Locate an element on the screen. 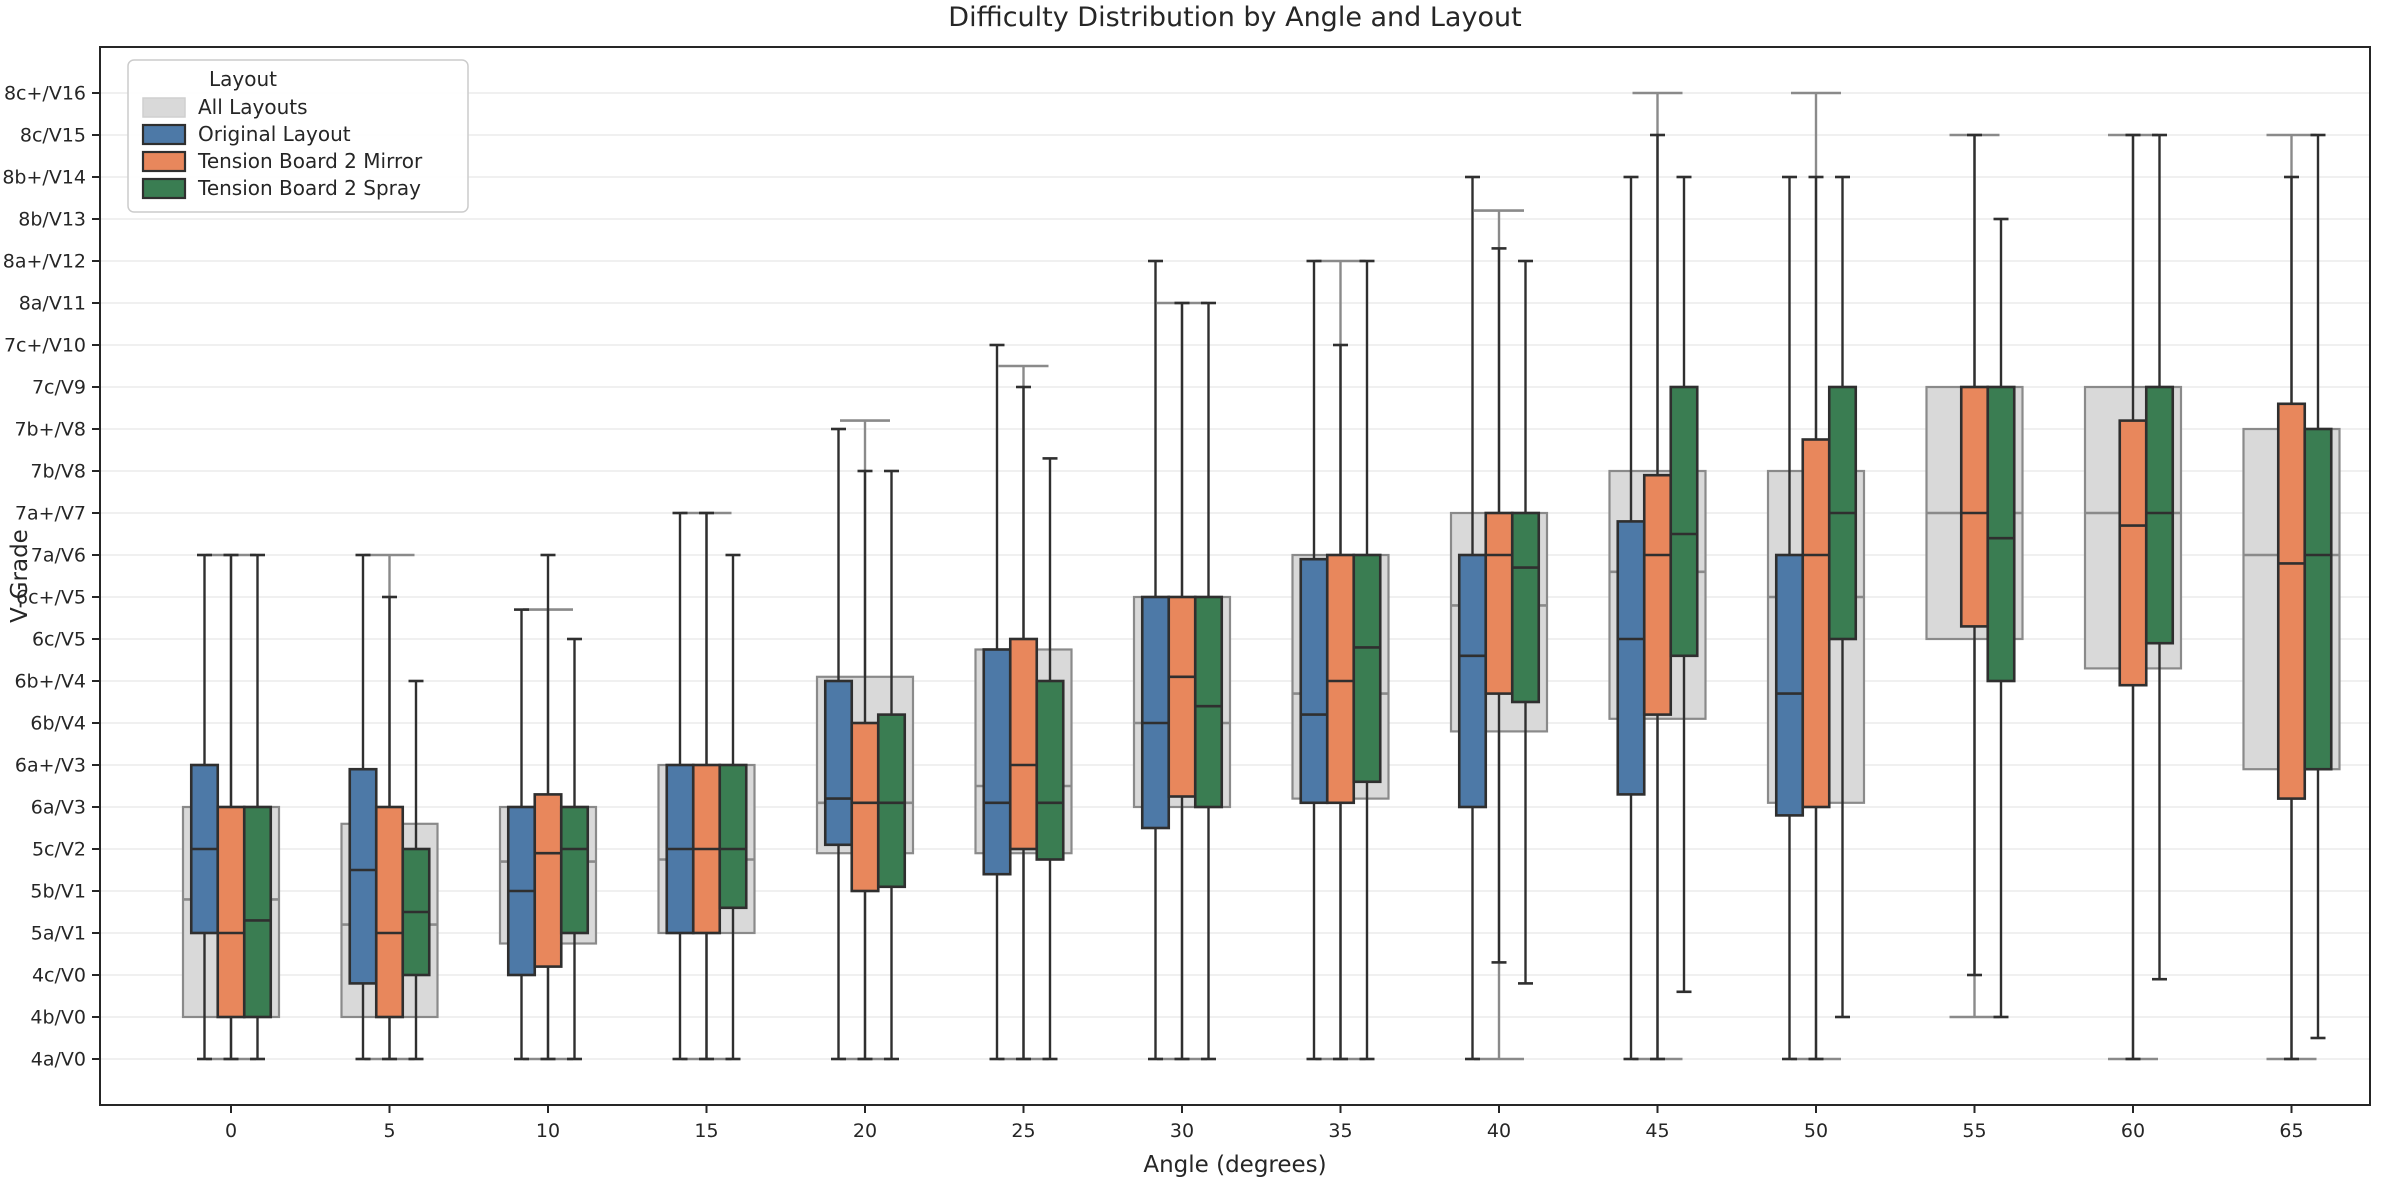  box-group-50-tension-board-2-mirror is located at coordinates (1816, 618).